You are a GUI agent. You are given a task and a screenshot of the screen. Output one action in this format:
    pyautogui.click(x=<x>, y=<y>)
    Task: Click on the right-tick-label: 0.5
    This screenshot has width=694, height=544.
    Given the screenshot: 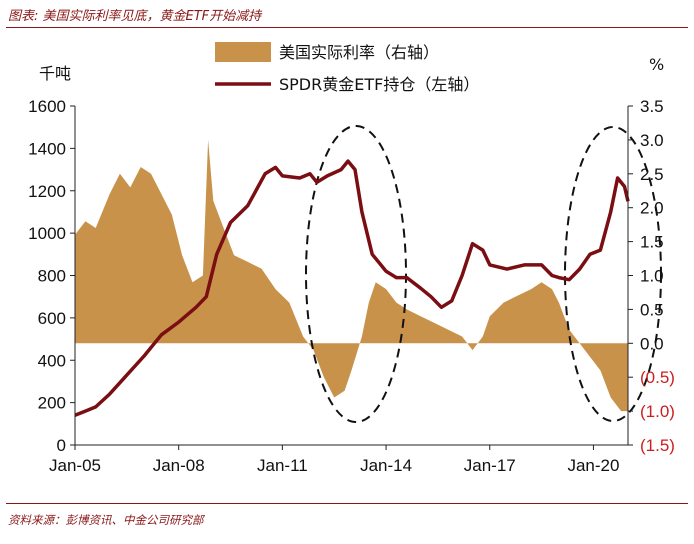 What is the action you would take?
    pyautogui.click(x=652, y=309)
    